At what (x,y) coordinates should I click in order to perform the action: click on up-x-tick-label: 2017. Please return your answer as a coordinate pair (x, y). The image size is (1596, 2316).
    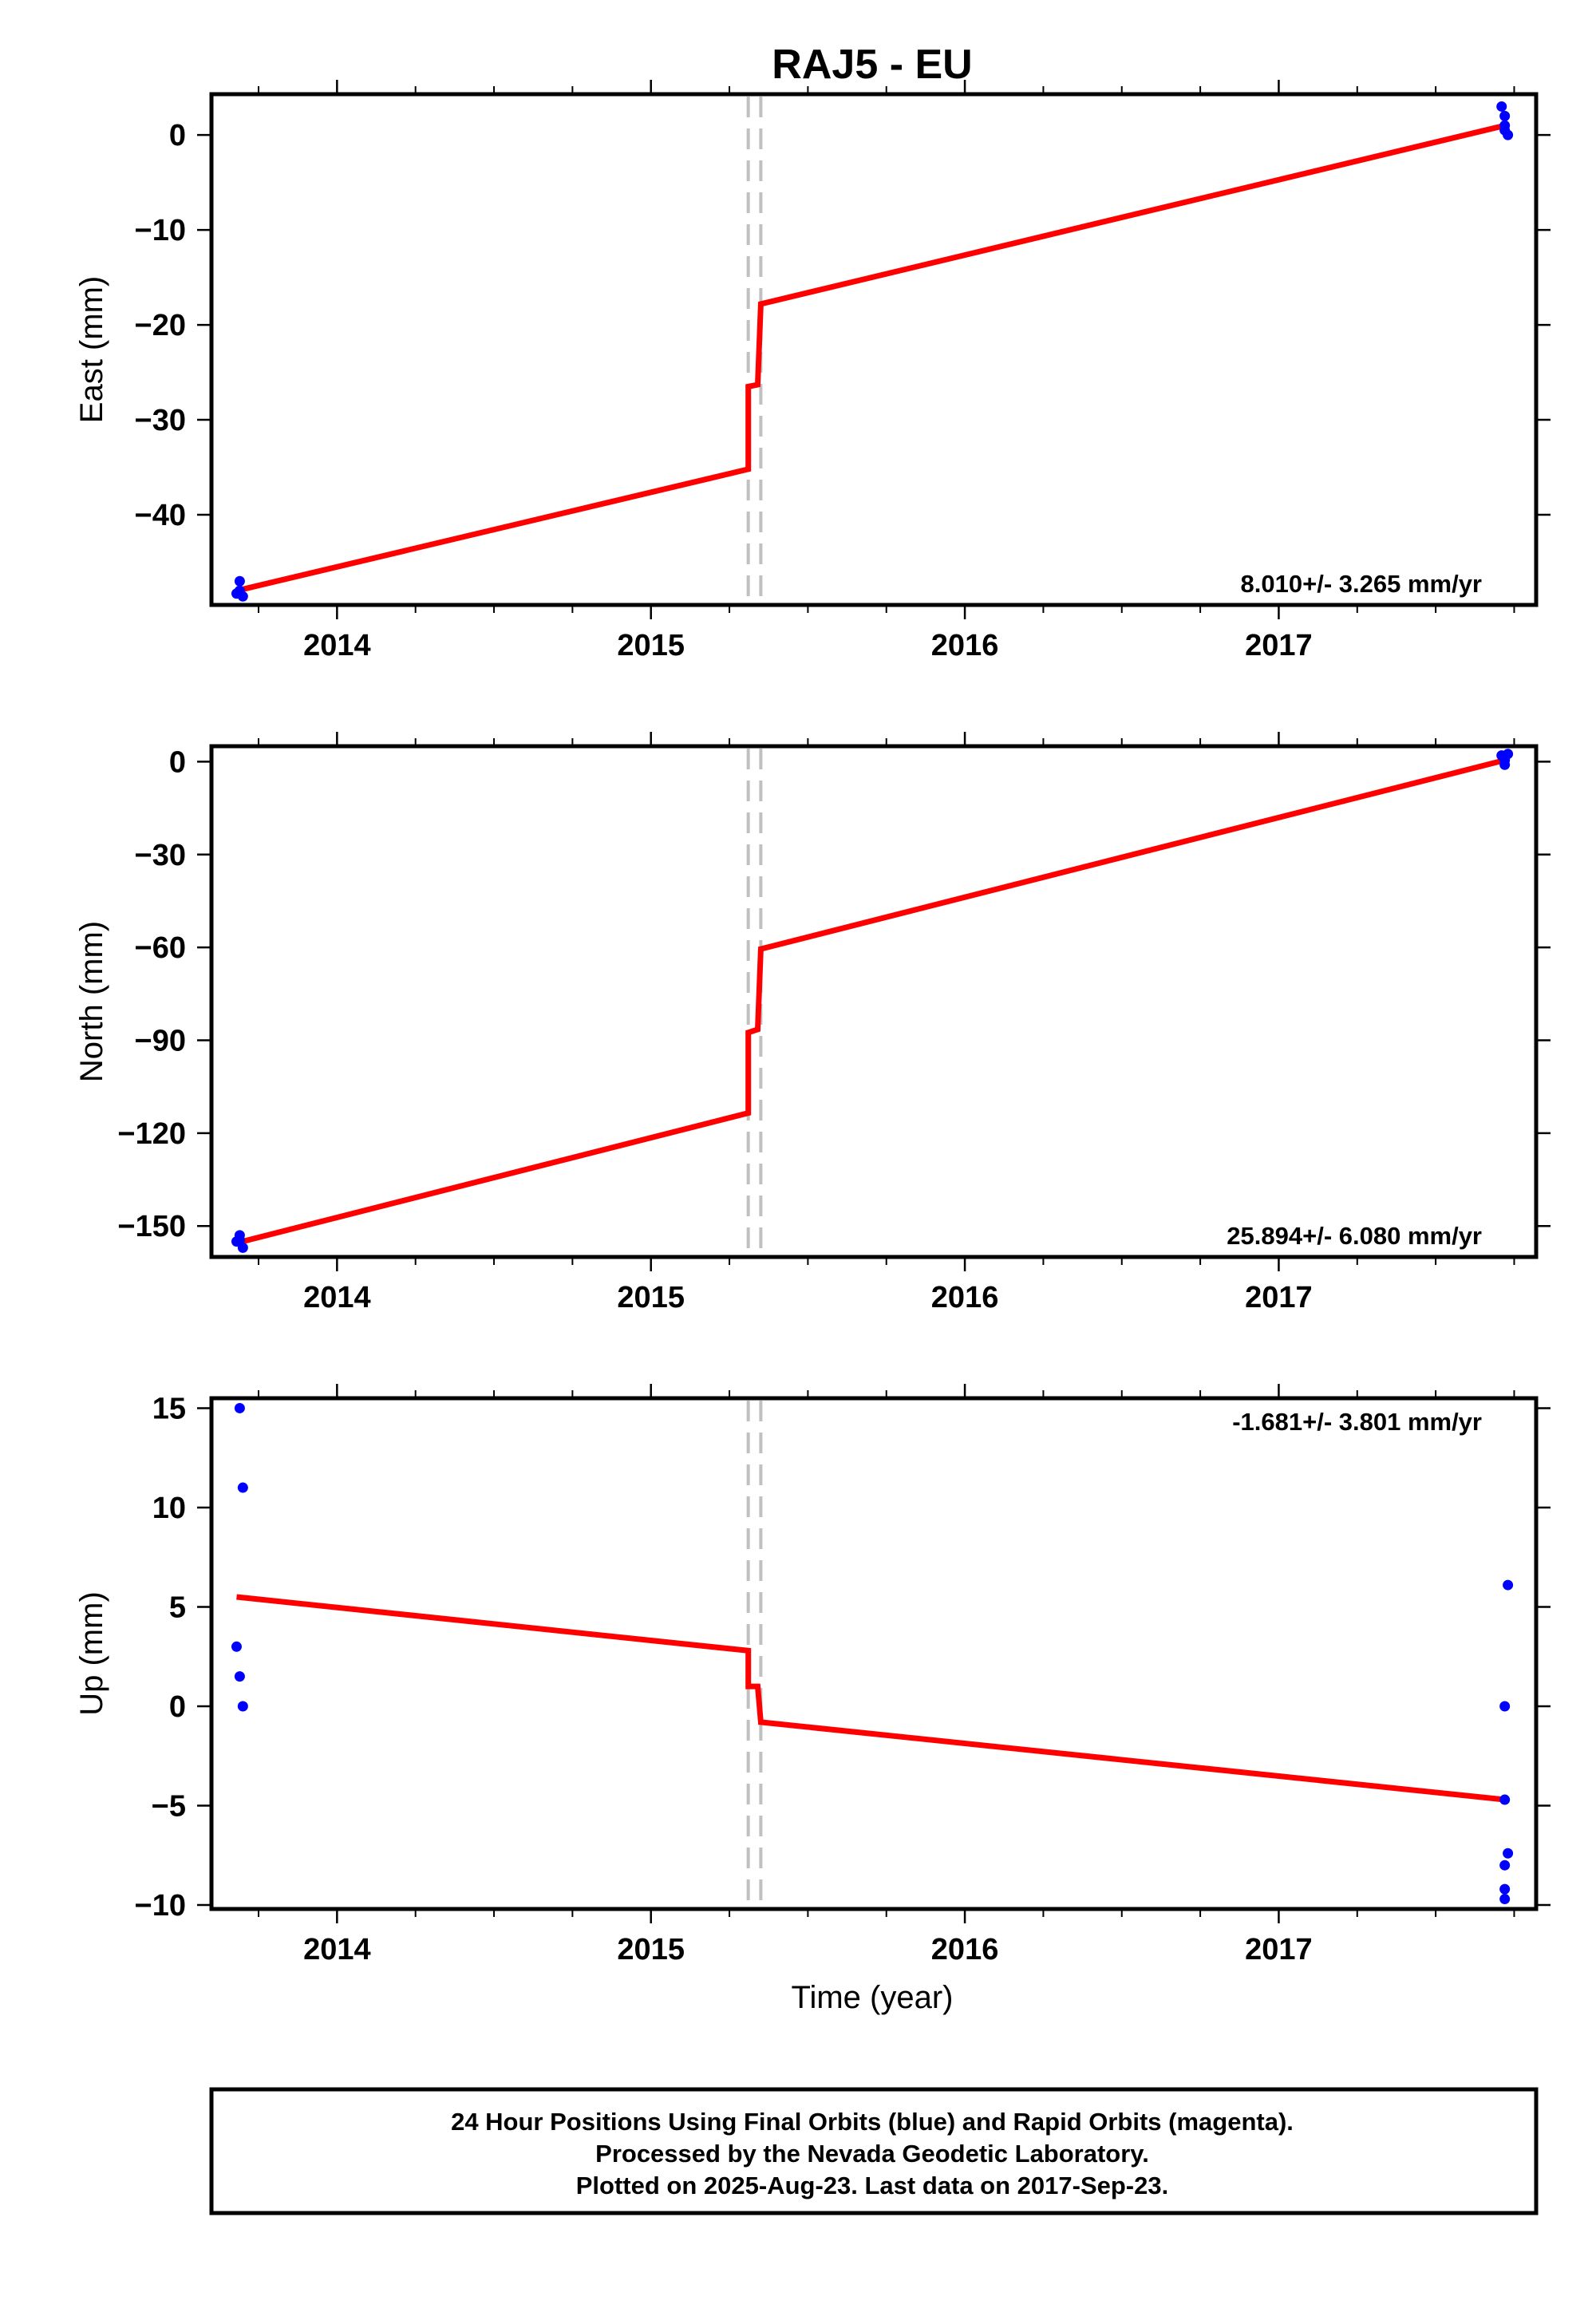
    Looking at the image, I should click on (1279, 1949).